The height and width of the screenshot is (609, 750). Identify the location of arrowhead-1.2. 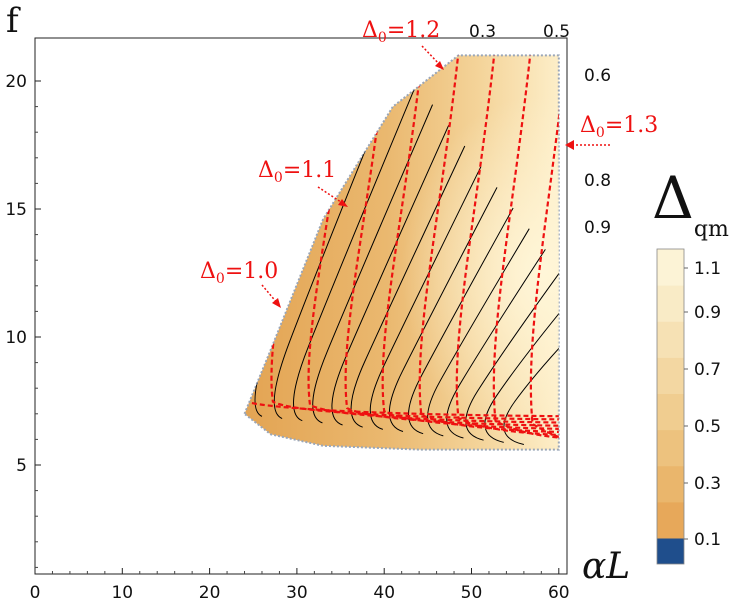
(439, 65).